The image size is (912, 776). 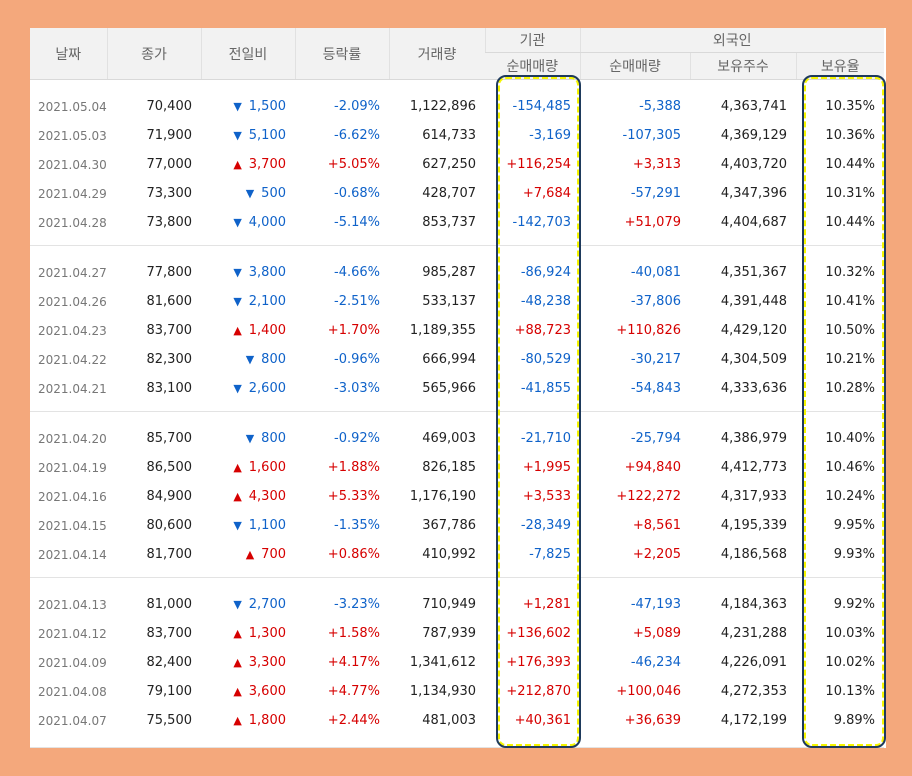 What do you see at coordinates (273, 554) in the screenshot?
I see `diff-value: 700` at bounding box center [273, 554].